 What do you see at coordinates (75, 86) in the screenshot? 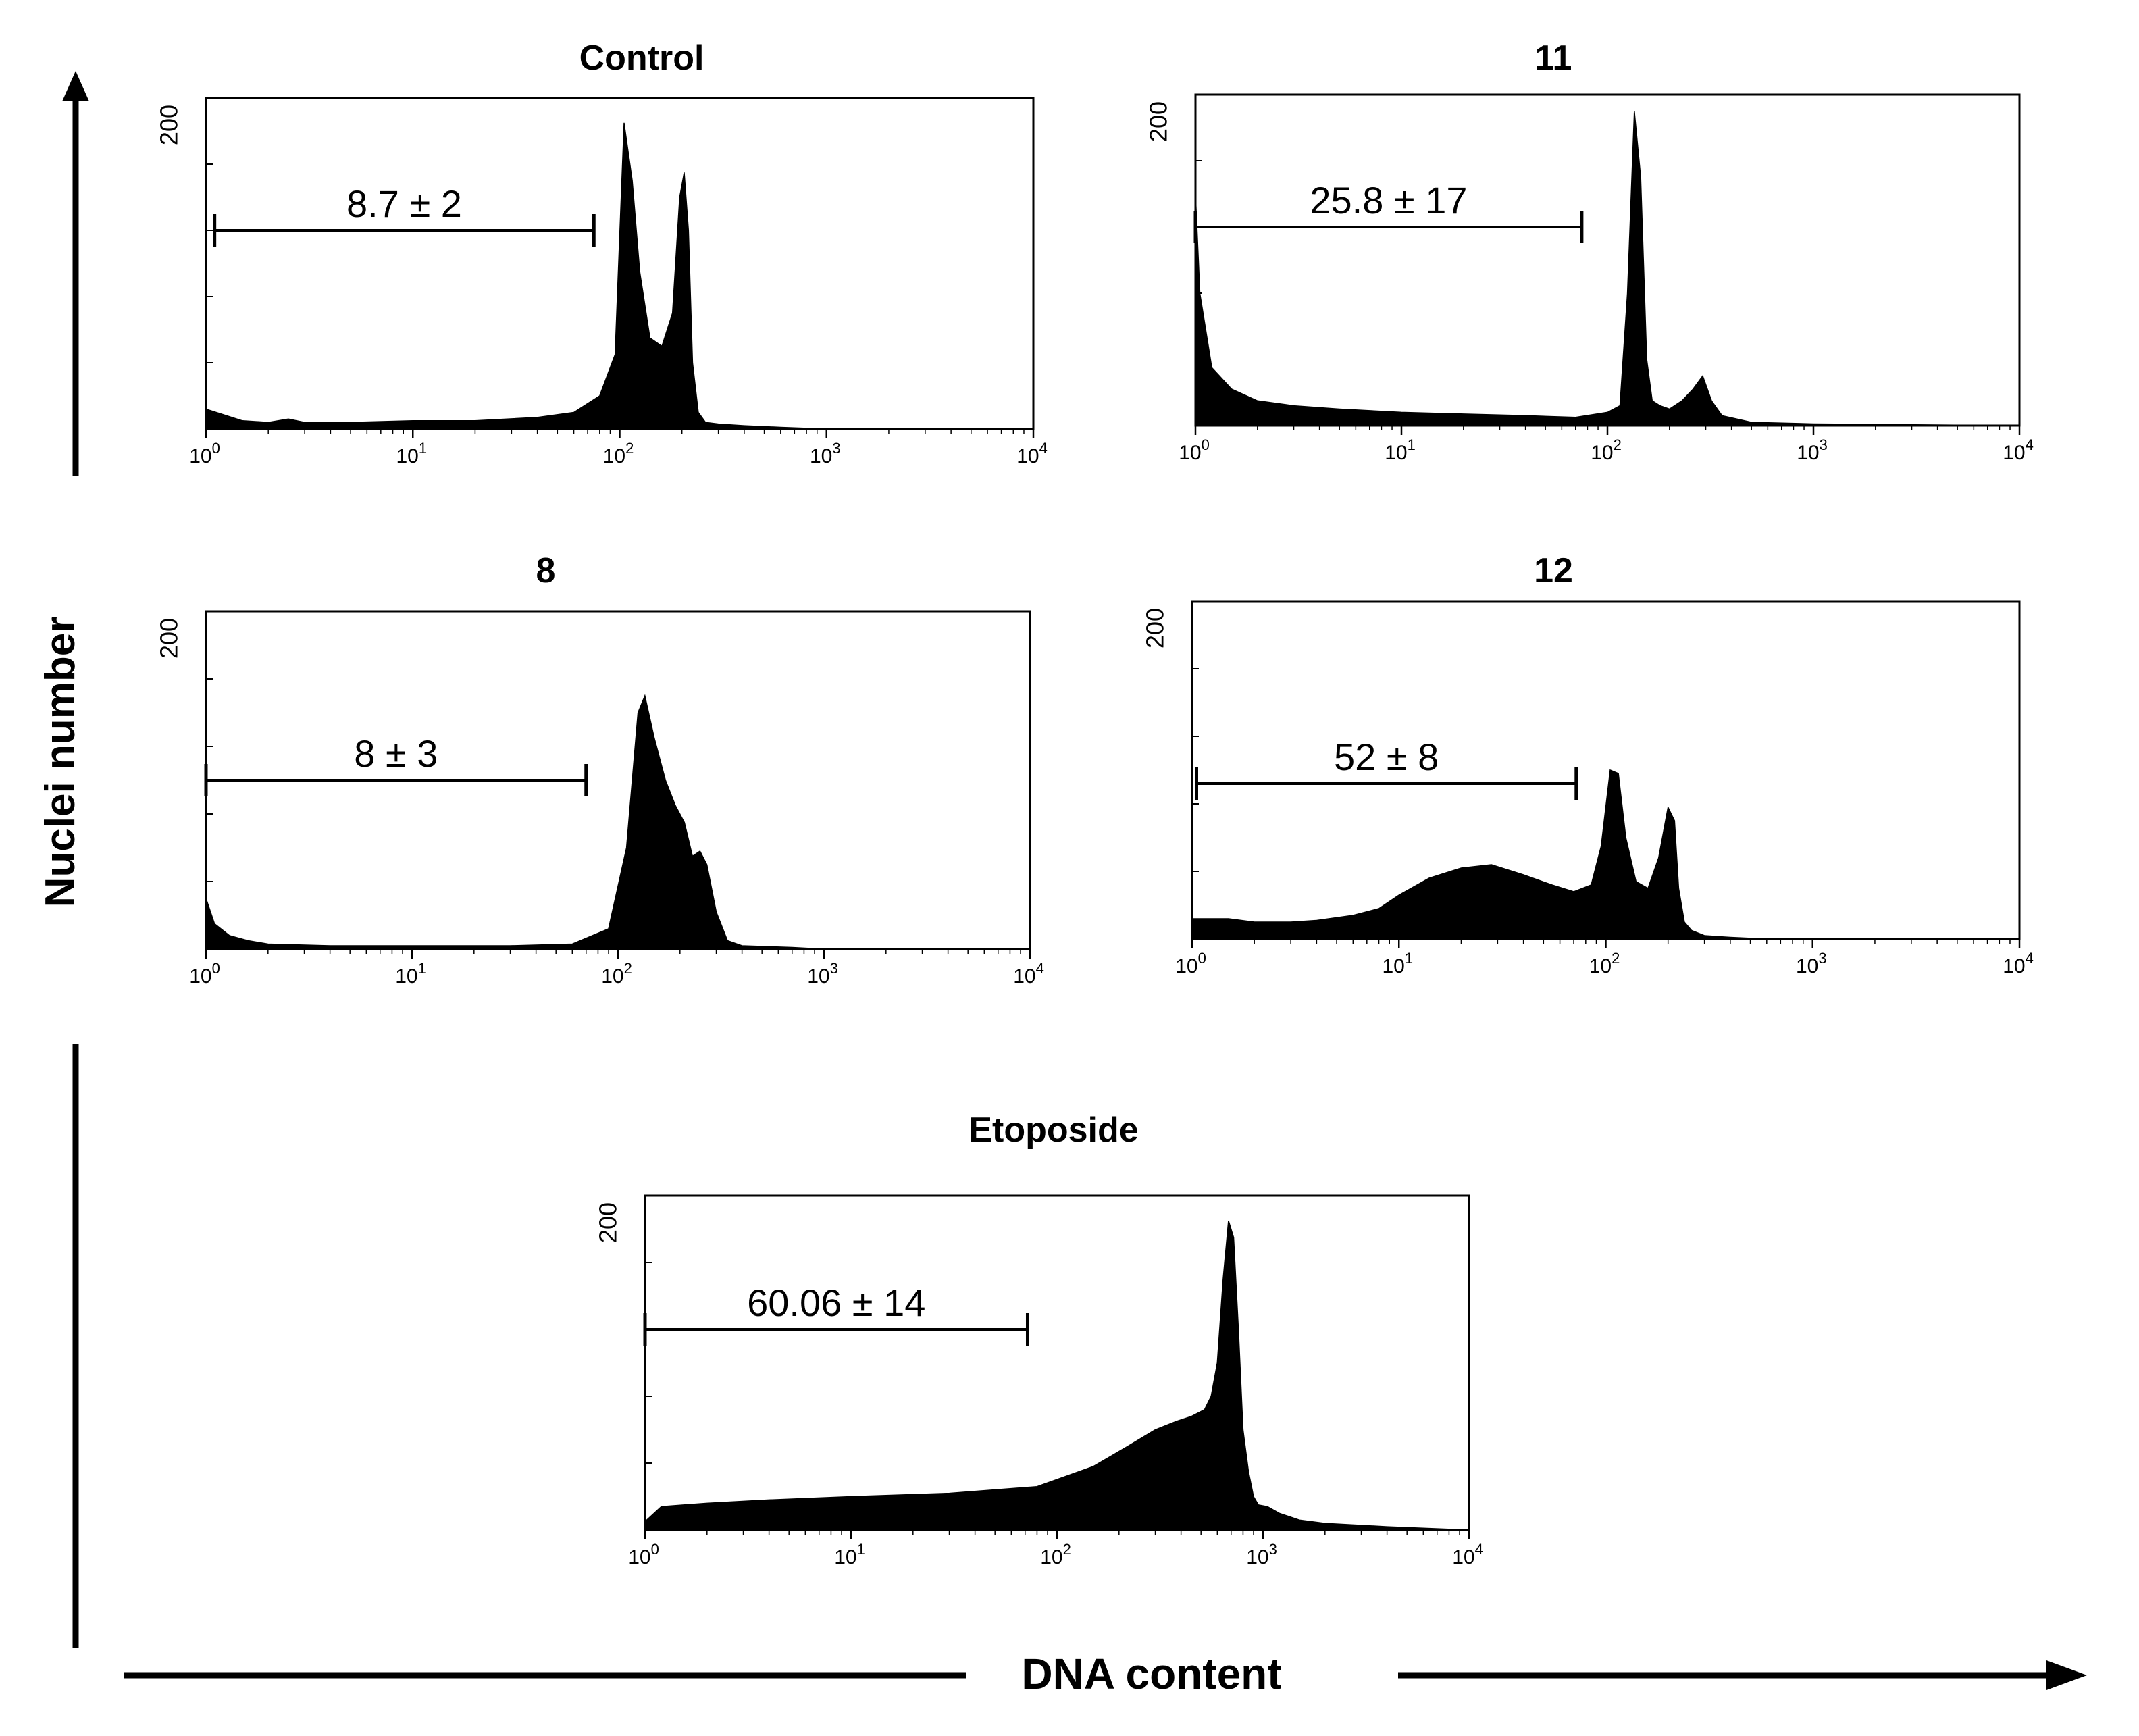
I see `y-axis-arrowhead` at bounding box center [75, 86].